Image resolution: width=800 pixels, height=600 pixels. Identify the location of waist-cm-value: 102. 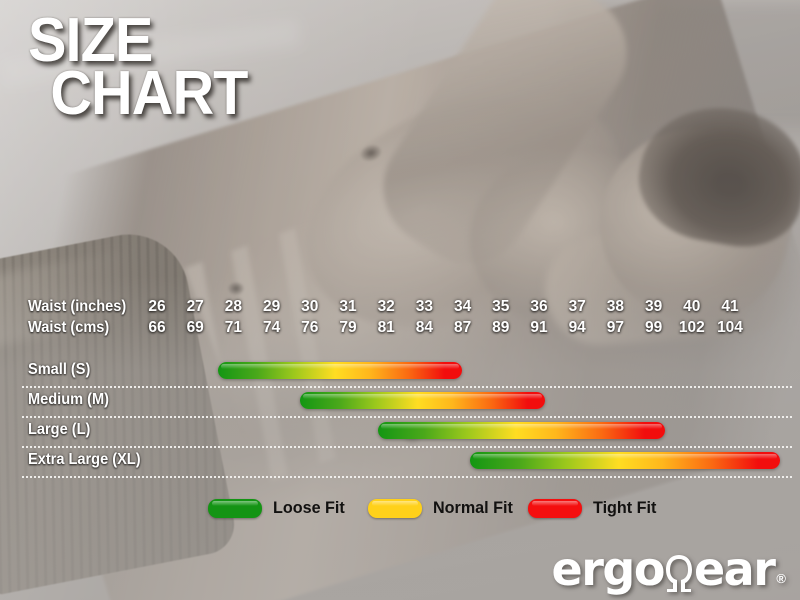
(691, 327).